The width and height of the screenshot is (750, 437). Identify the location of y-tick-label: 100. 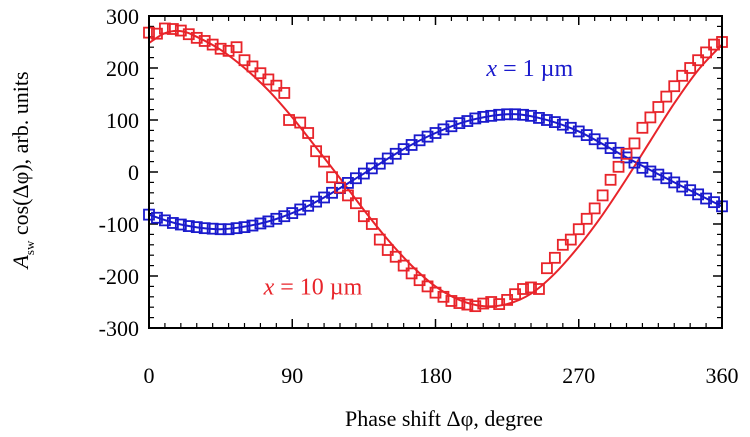
(122, 120).